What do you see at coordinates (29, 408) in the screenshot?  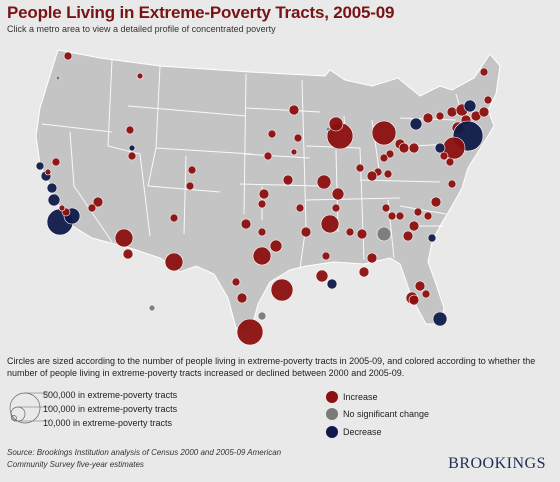 I see `size-legend-circles` at bounding box center [29, 408].